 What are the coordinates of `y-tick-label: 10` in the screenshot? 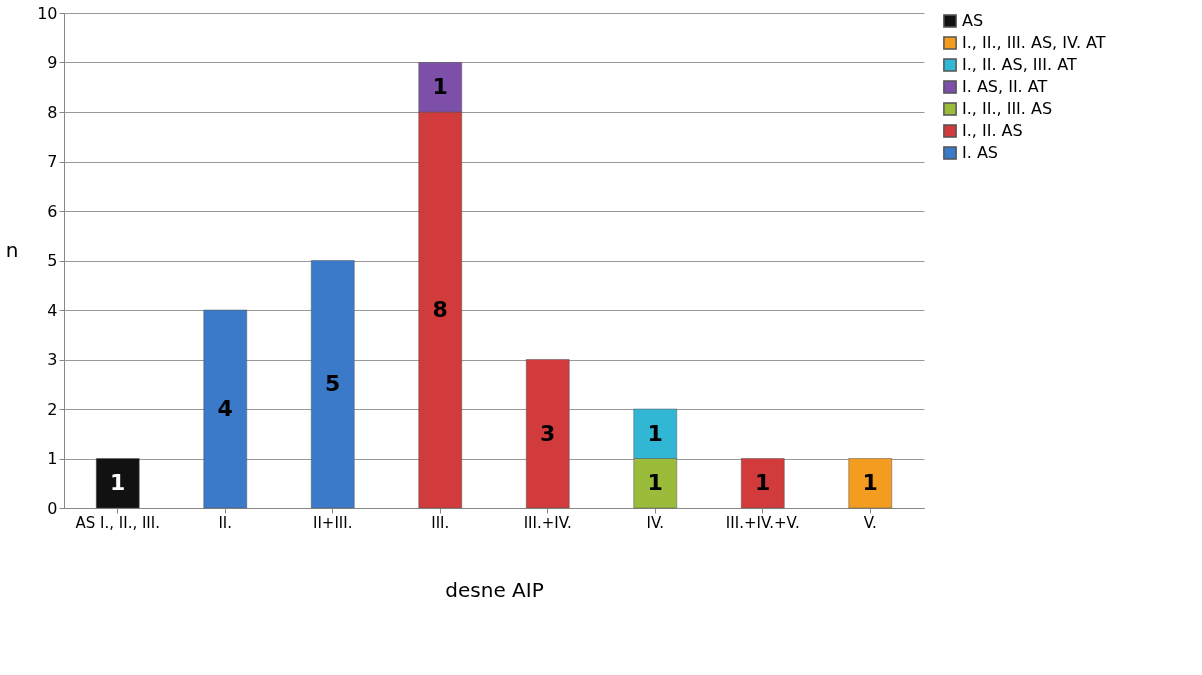 It's located at (47, 13).